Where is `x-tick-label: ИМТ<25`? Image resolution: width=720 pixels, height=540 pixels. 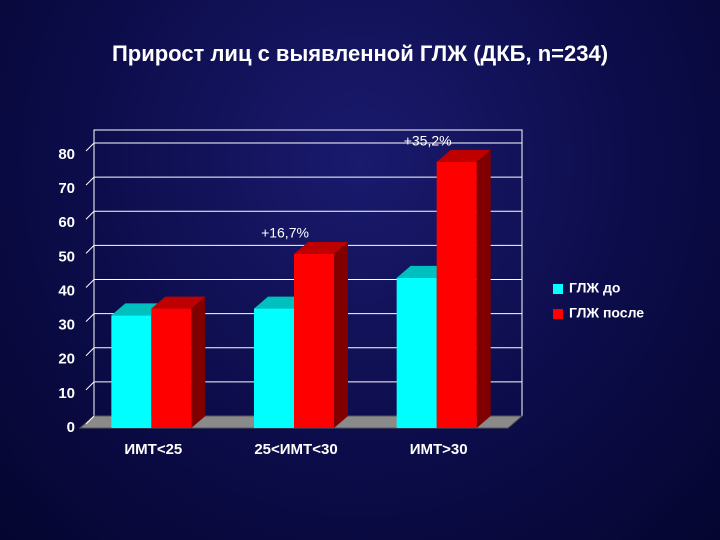
x-tick-label: ИМТ<25 is located at coordinates (153, 449).